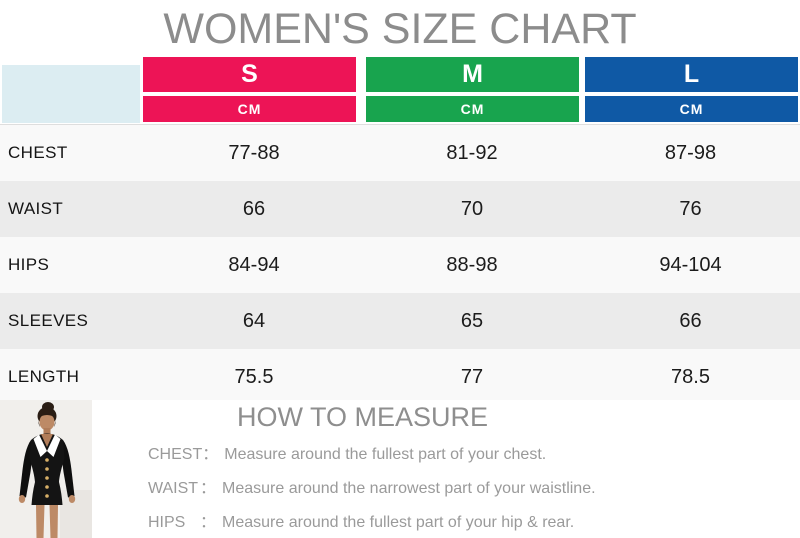  I want to click on row-label-sleeves: SLEEVES, so click(48, 320).